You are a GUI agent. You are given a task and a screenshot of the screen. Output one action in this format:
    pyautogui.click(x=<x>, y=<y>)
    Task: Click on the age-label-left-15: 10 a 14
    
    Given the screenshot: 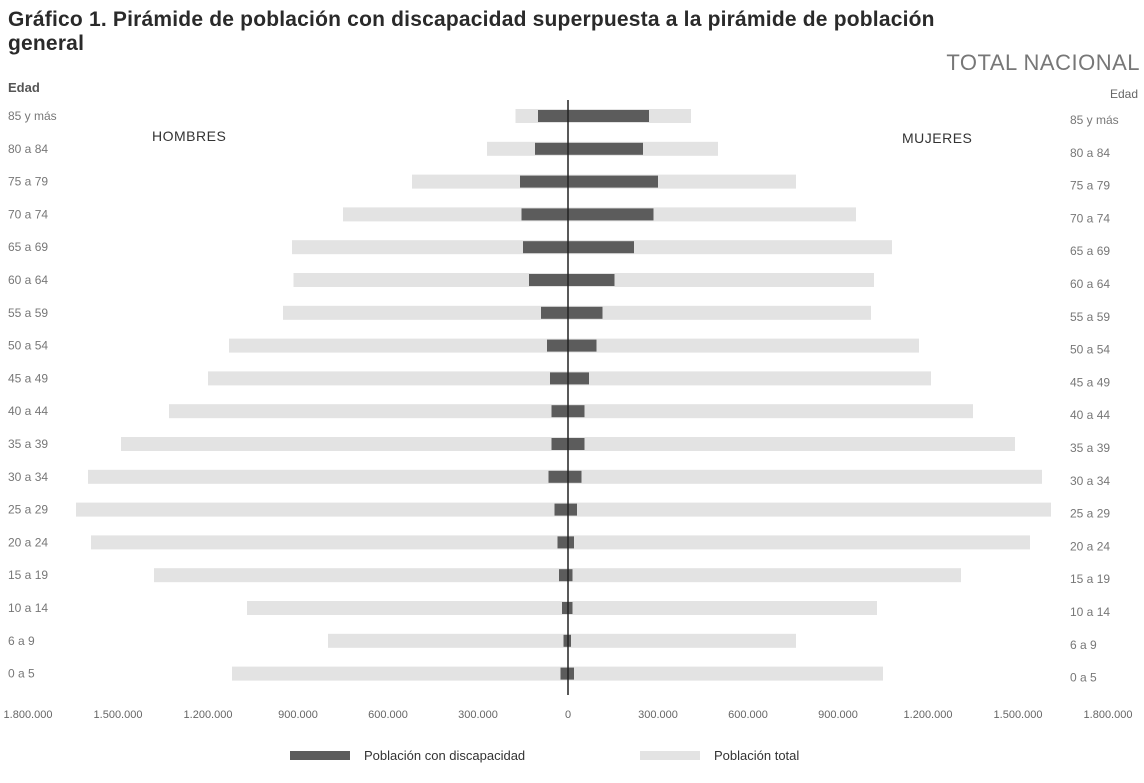 What is the action you would take?
    pyautogui.click(x=28, y=608)
    